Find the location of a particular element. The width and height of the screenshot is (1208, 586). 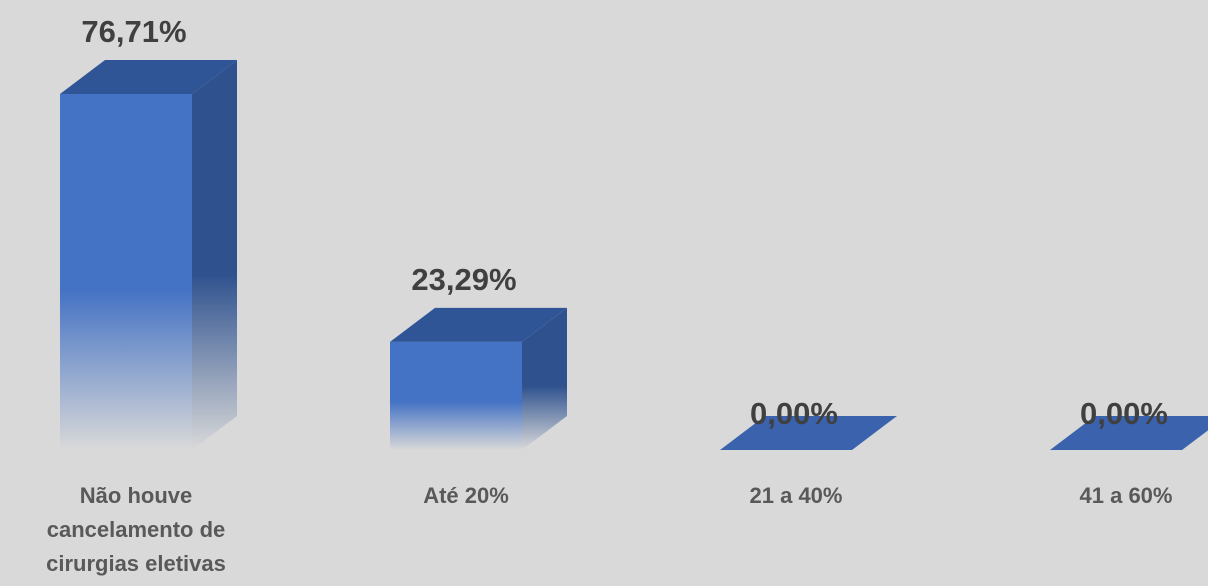

category-label: Até 20% is located at coordinates (466, 495).